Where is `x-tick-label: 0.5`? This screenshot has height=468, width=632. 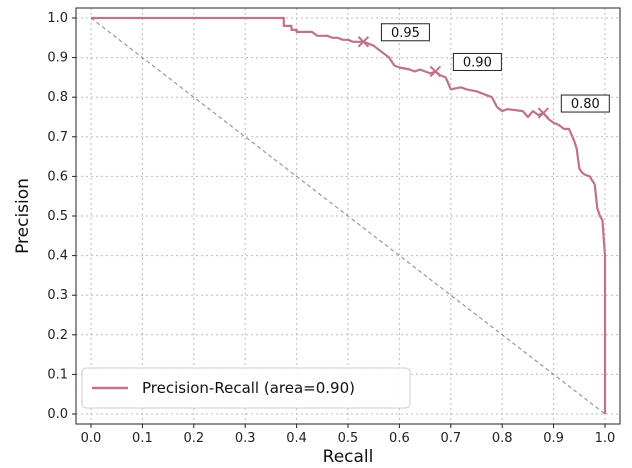 x-tick-label: 0.5 is located at coordinates (348, 438).